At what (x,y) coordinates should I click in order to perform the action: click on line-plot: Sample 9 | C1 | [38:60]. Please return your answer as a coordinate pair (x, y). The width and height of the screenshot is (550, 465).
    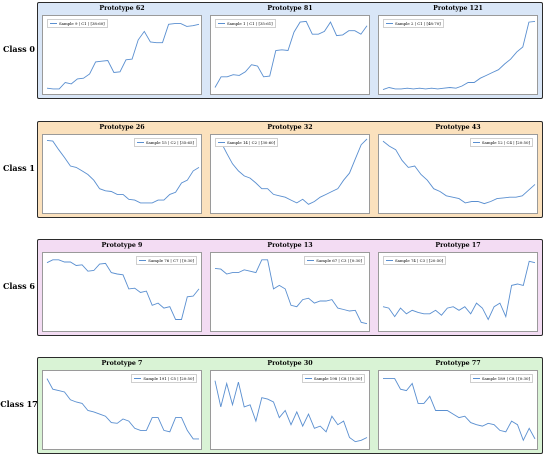
    Looking at the image, I should click on (122, 55).